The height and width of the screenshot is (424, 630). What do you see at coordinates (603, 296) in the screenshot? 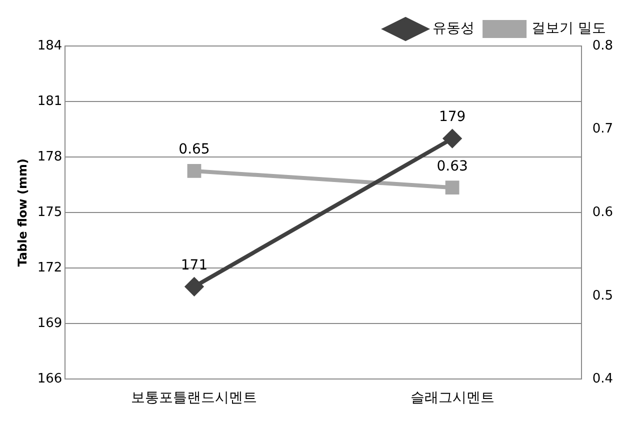
I see `y2-tick-label: 0.5` at bounding box center [603, 296].